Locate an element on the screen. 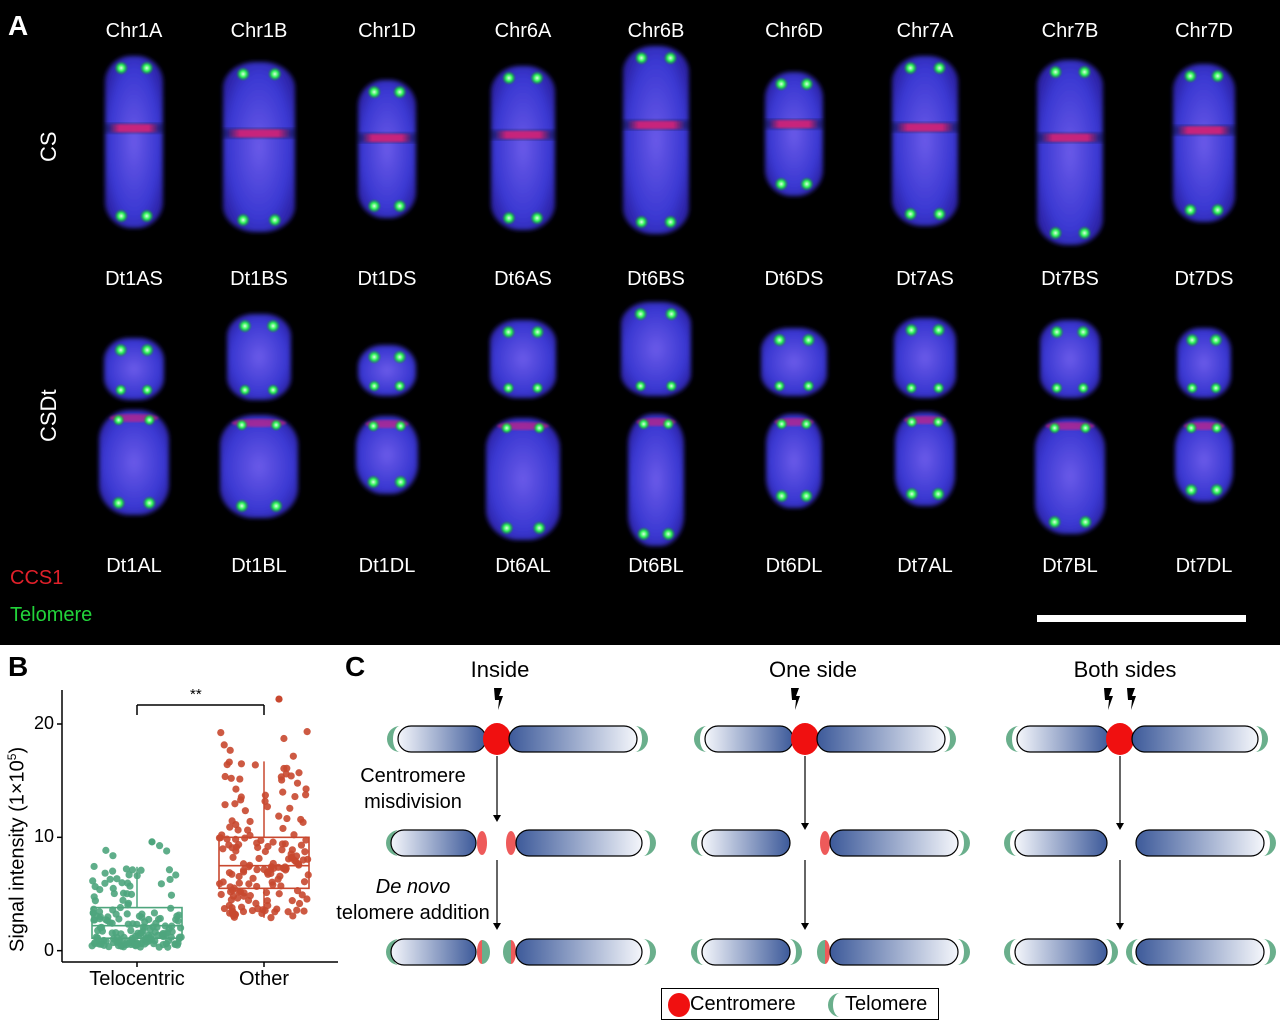 The height and width of the screenshot is (1023, 1280). ditelo_long-dt7dl: Dt7DL is located at coordinates (1204, 566).